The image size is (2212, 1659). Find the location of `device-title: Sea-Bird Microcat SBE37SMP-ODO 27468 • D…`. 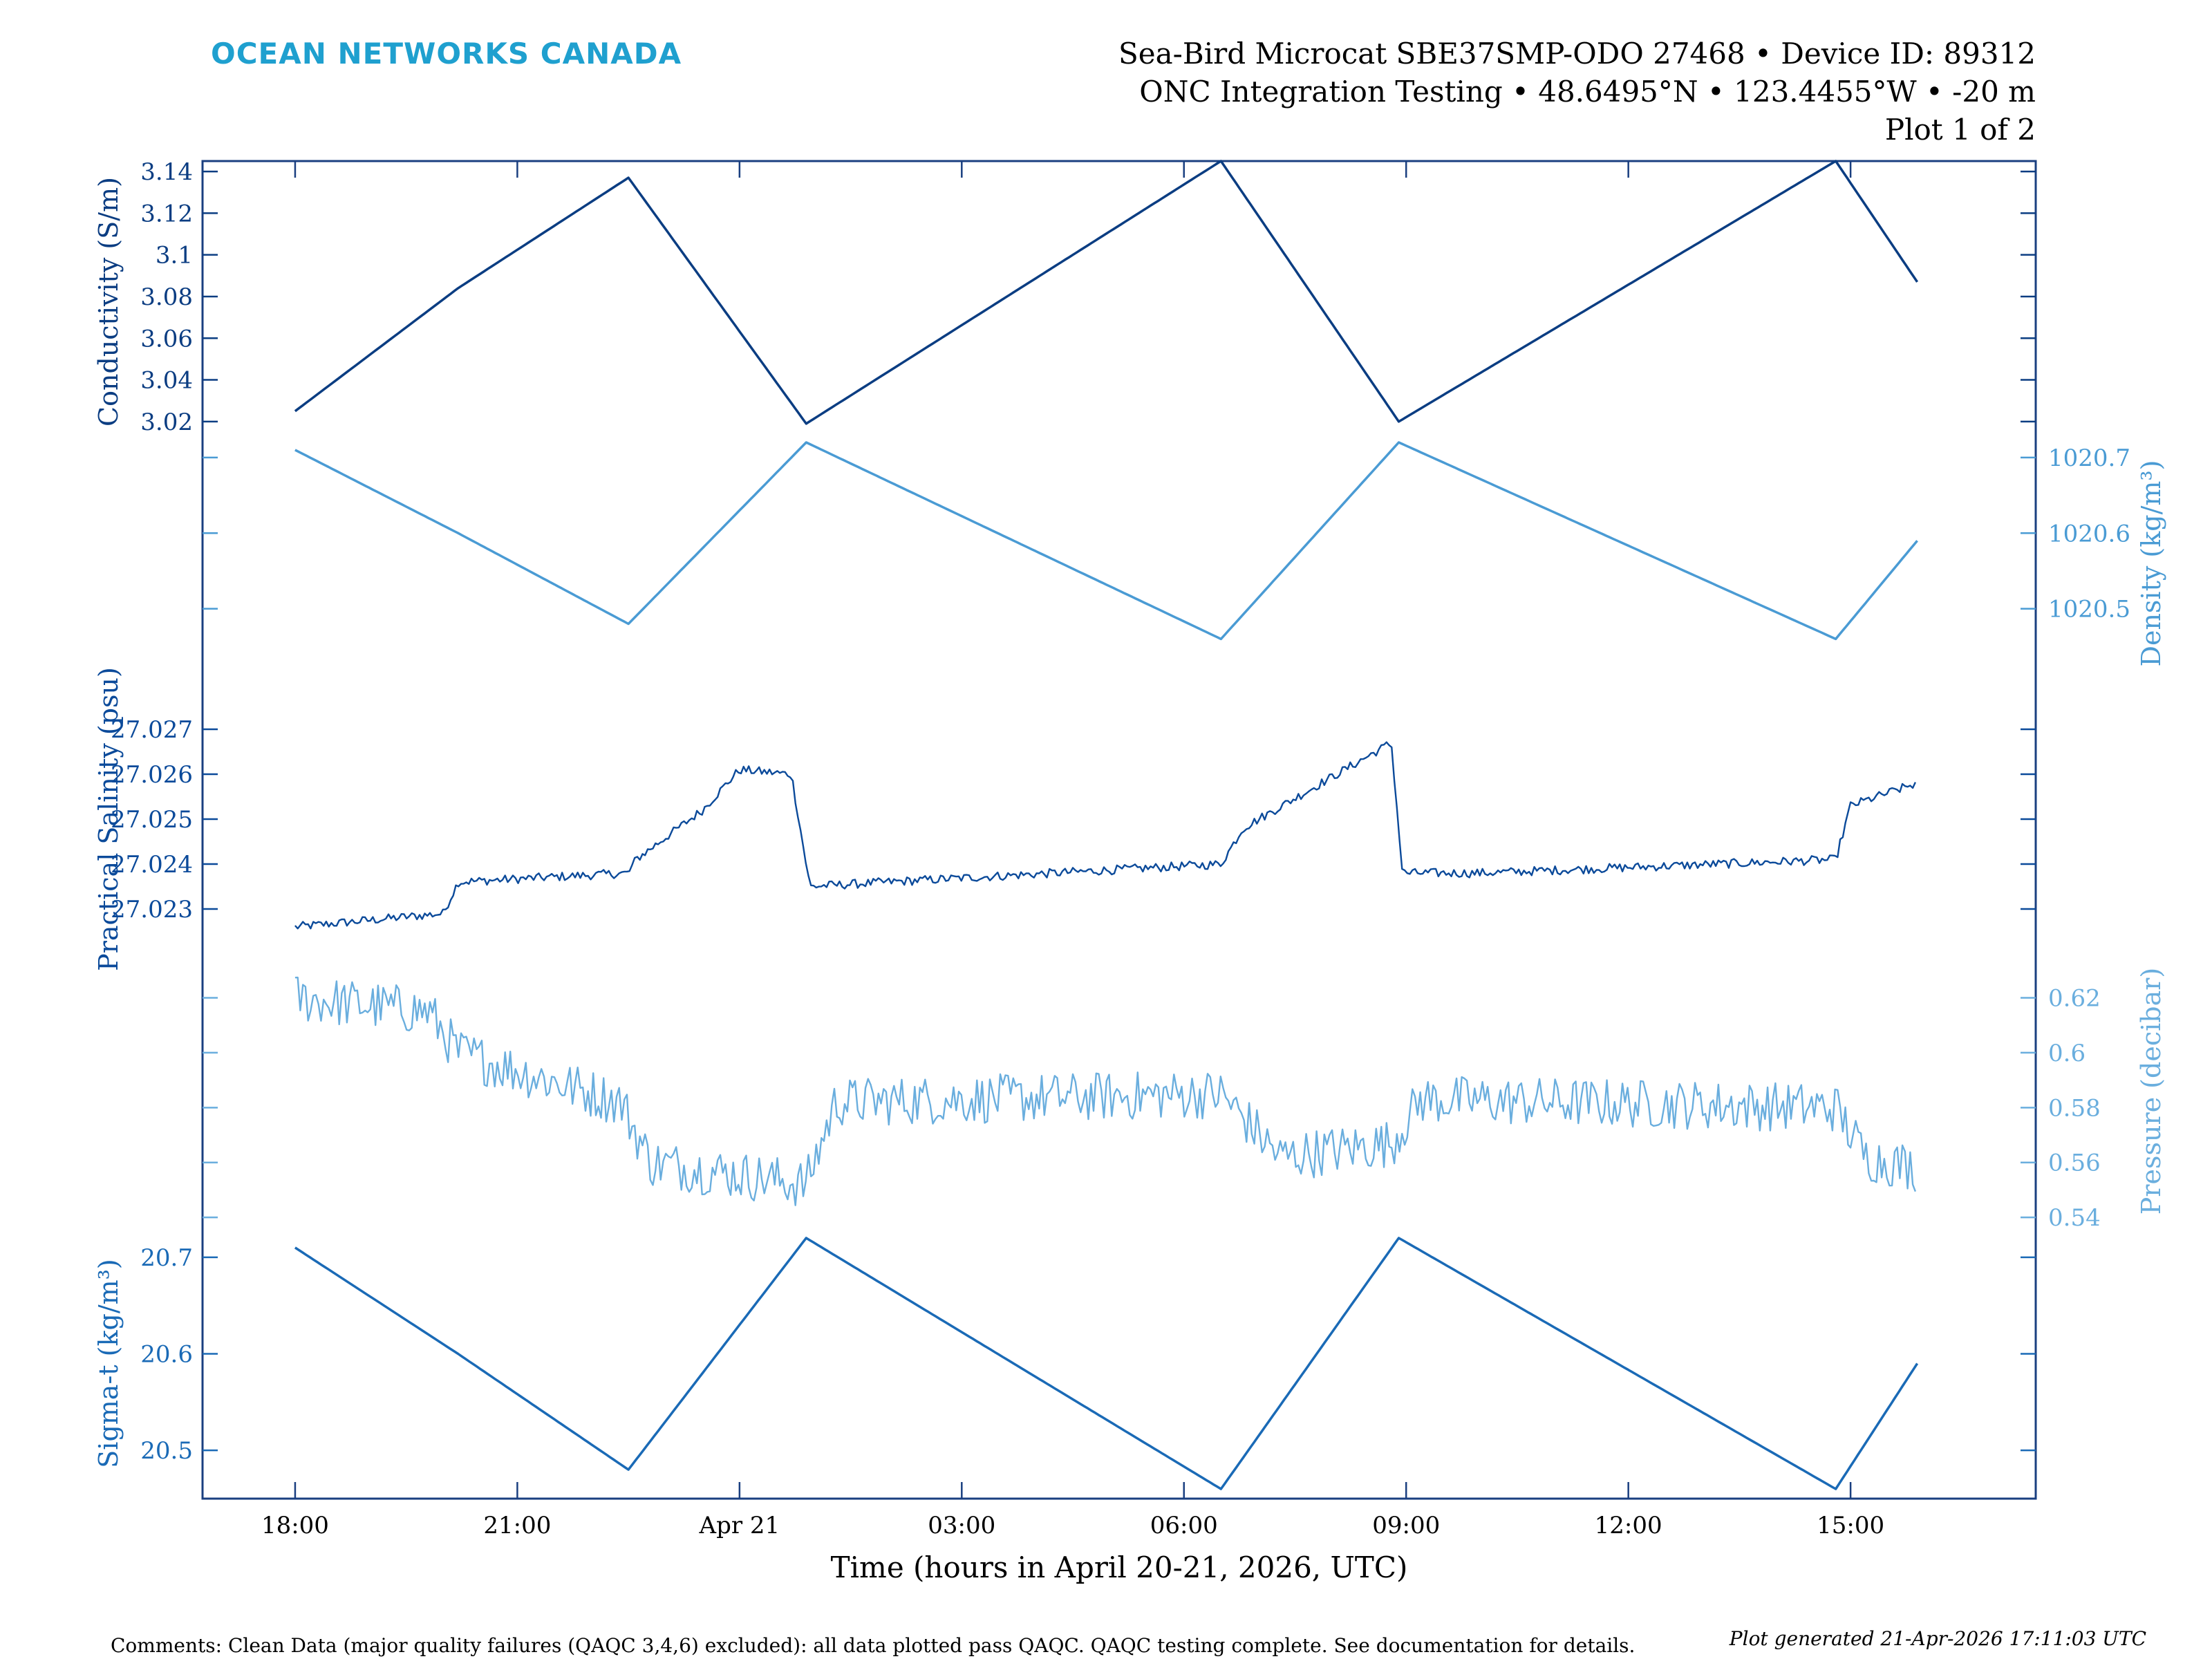

device-title: Sea-Bird Microcat SBE37SMP-ODO 27468 • D… is located at coordinates (1577, 54).